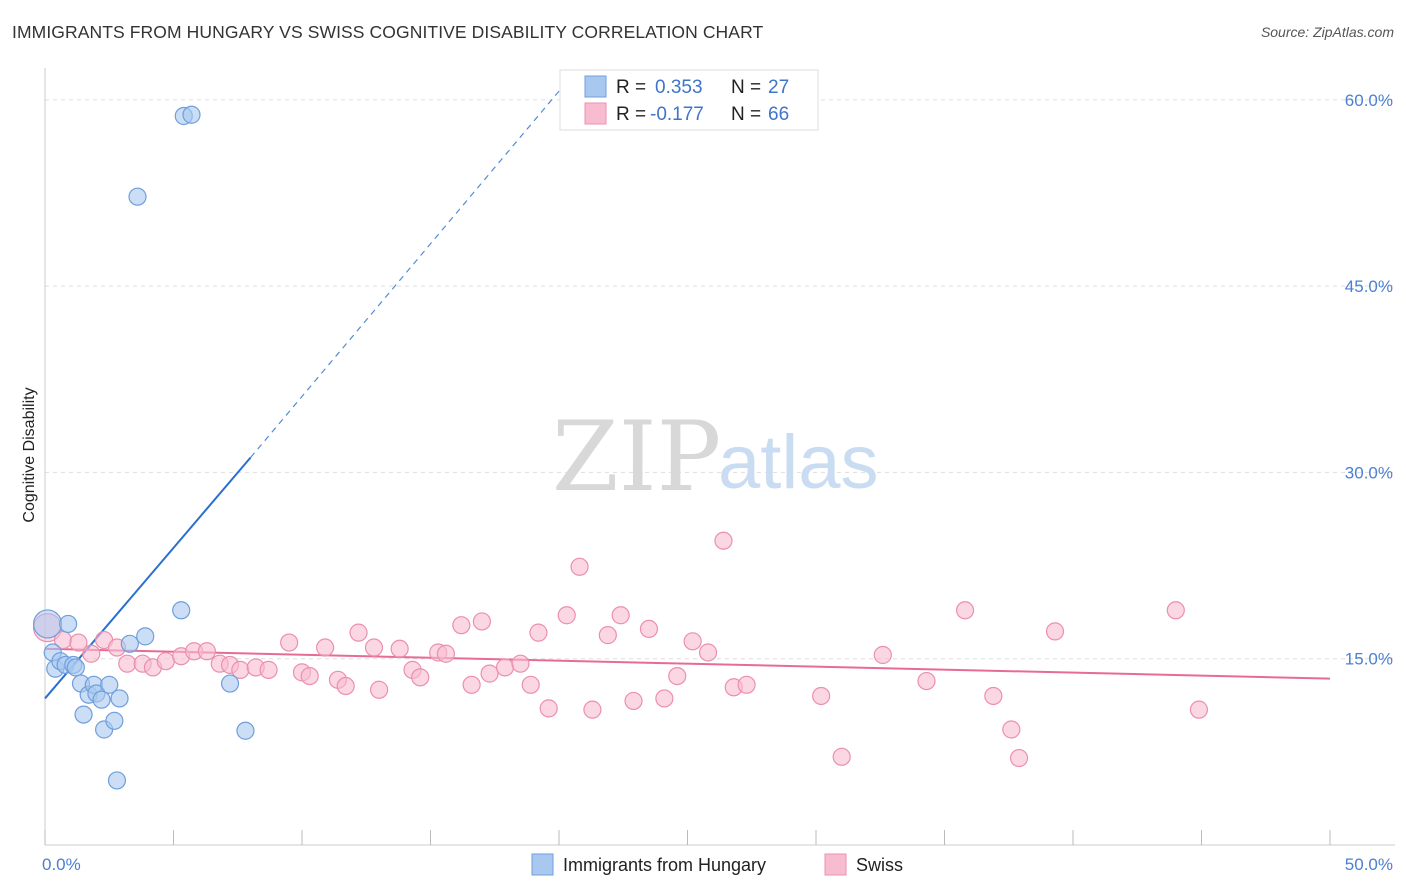 This screenshot has height=892, width=1406. Describe the element at coordinates (636, 457) in the screenshot. I see `watermark-zip: ZIP` at that location.